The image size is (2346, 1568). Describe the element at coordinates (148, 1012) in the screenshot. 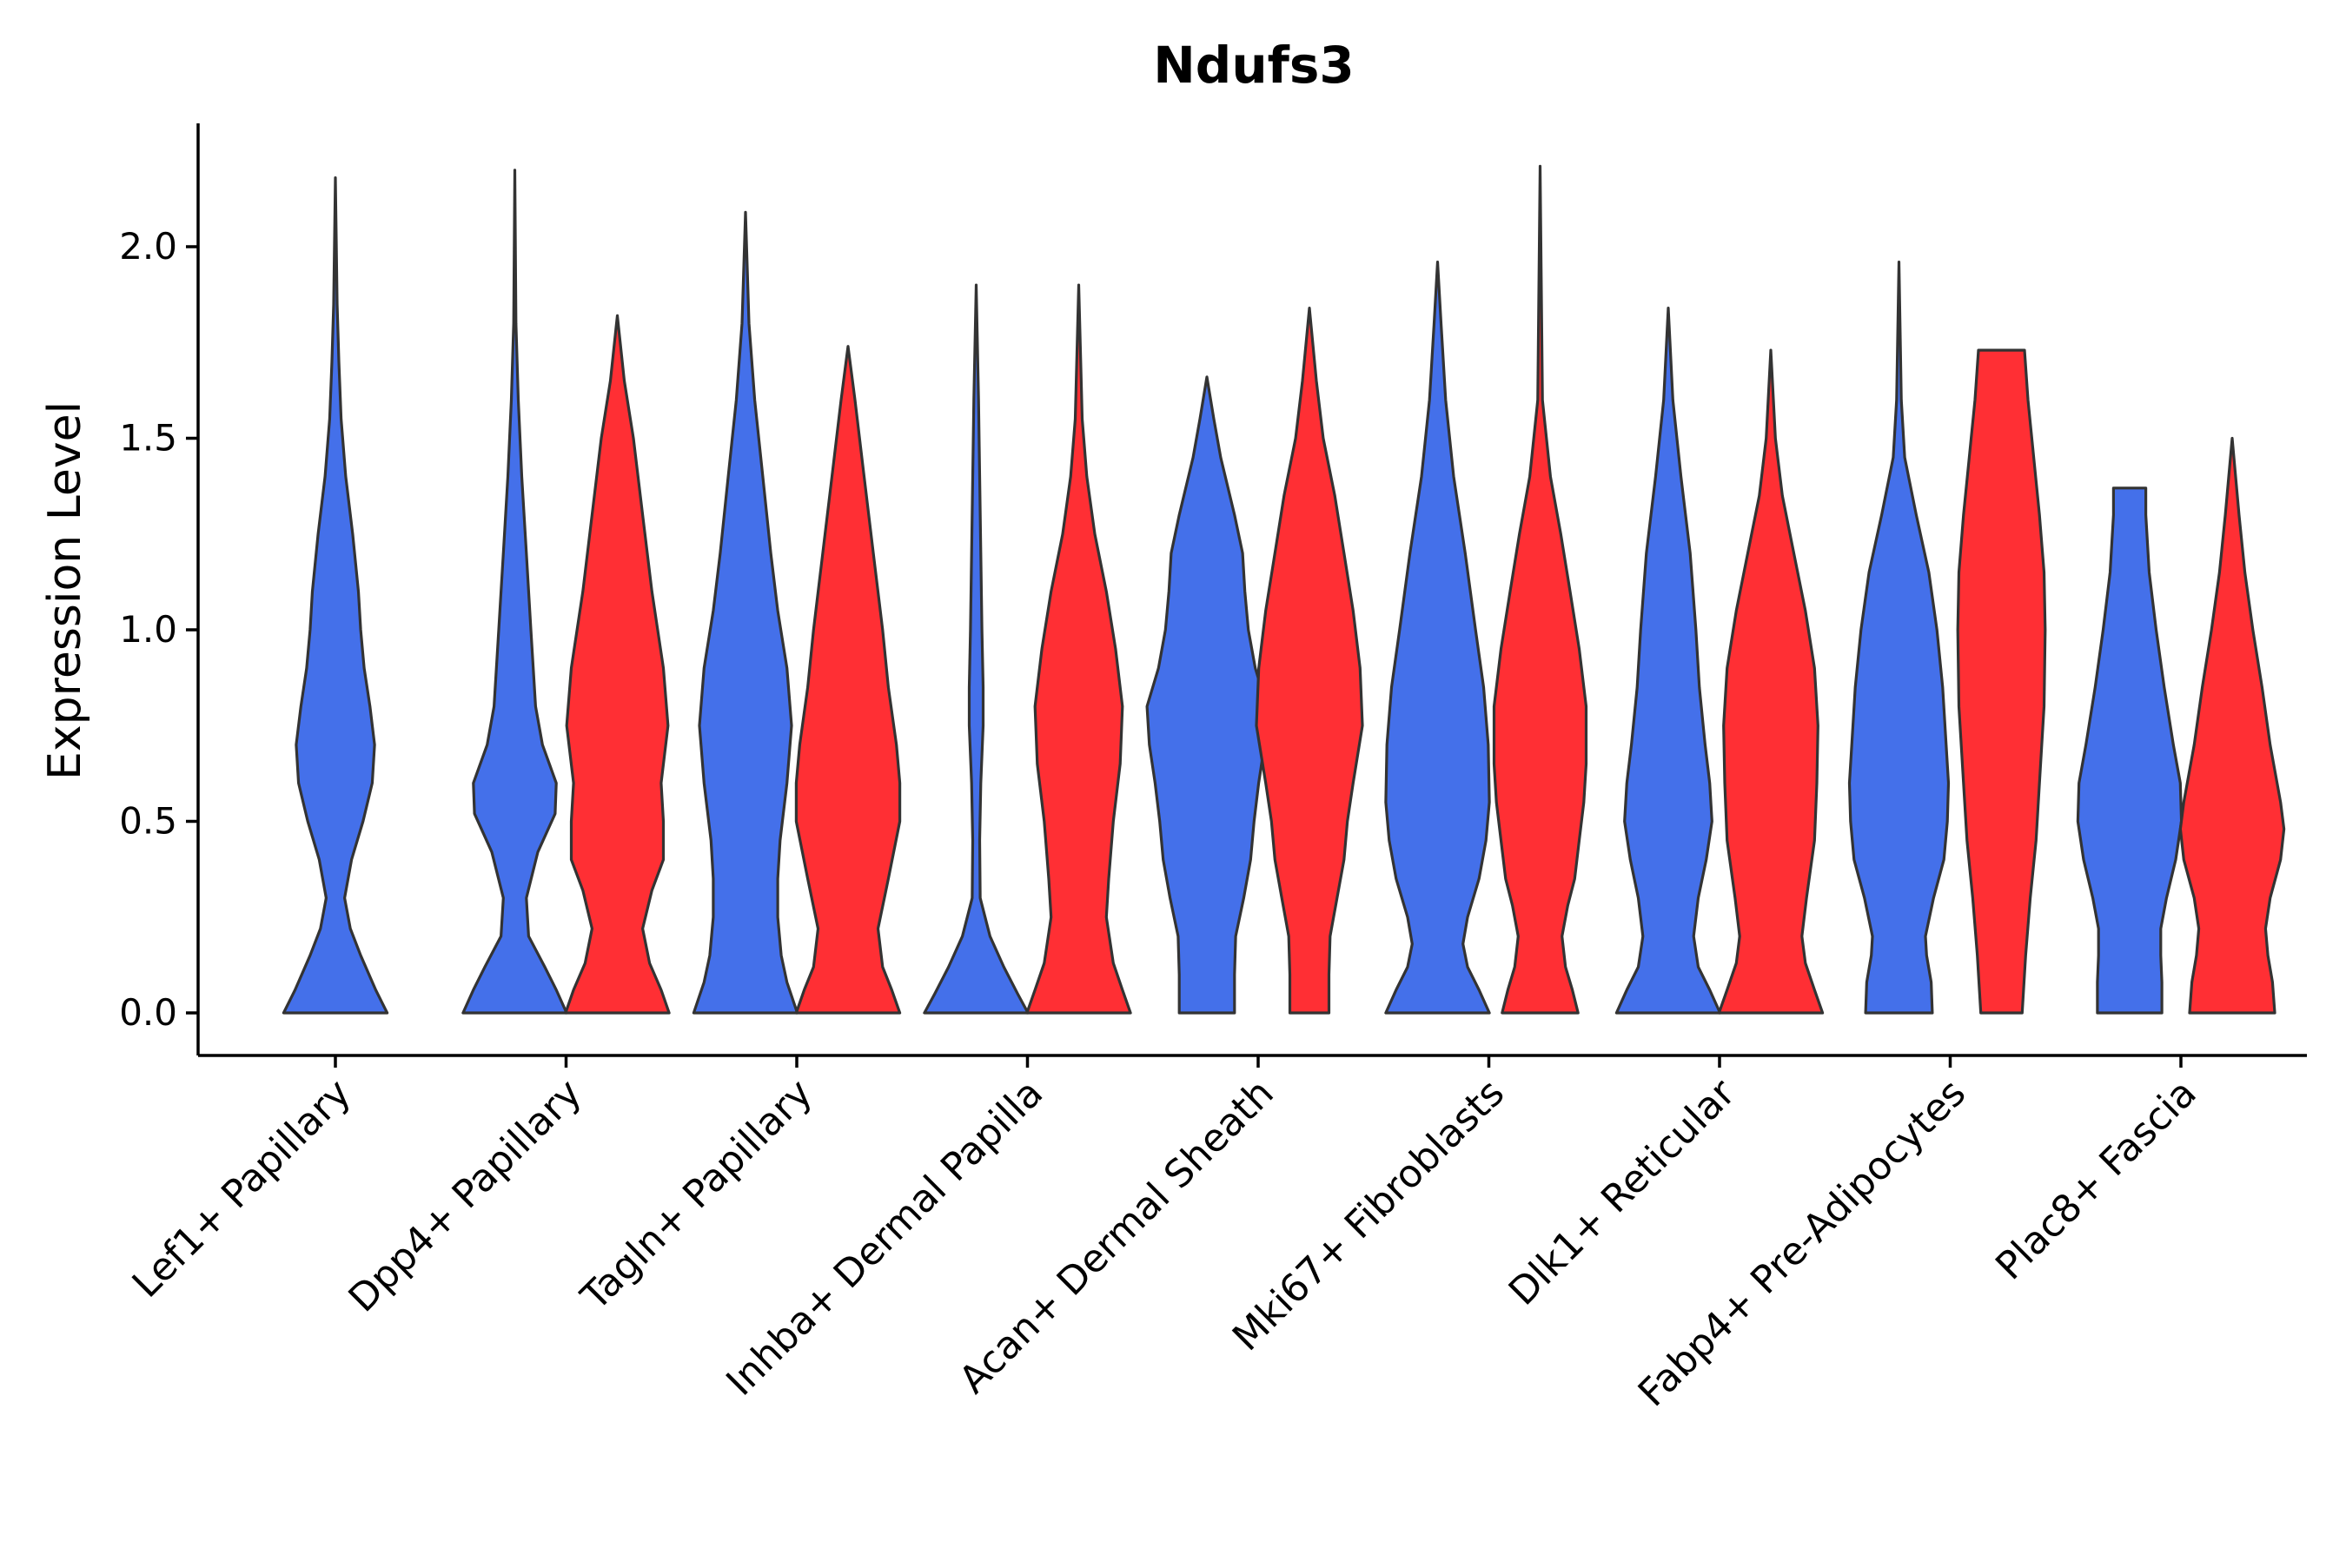

I see `y-tick-label: 0.0` at that location.